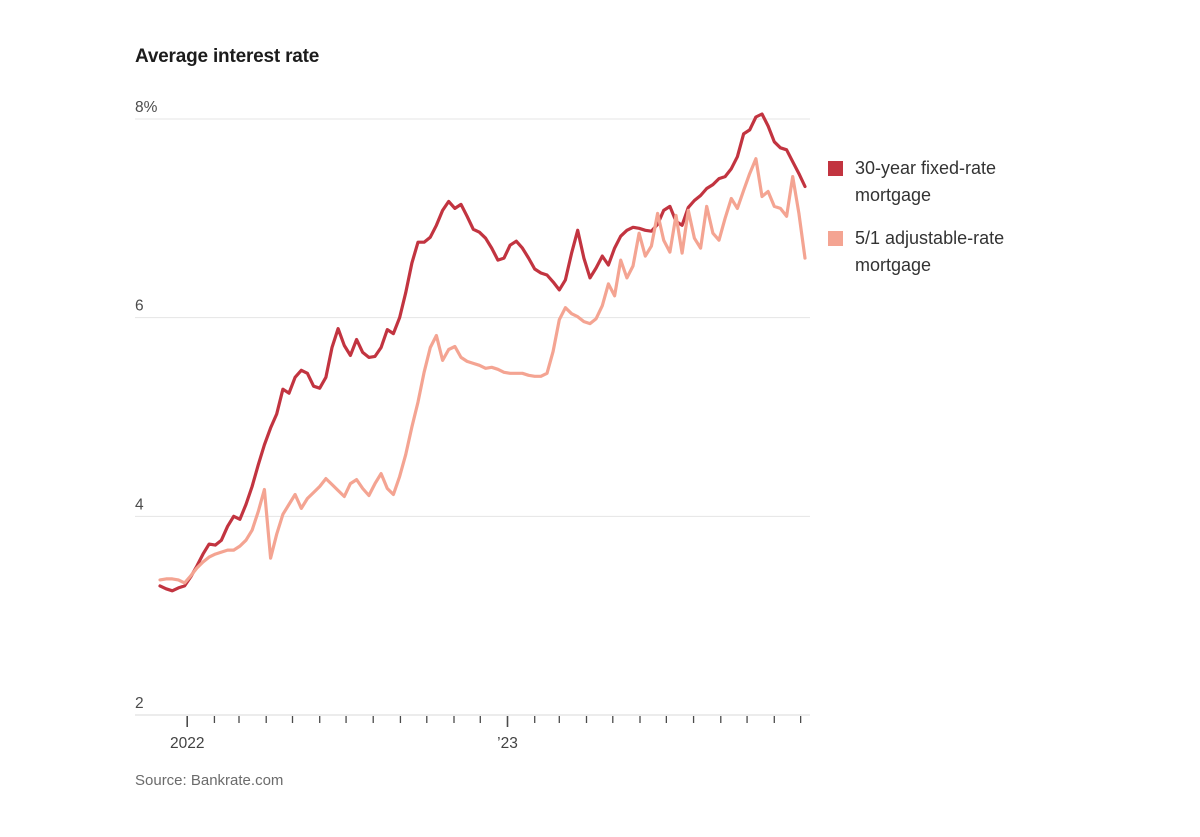  I want to click on chart-title: Average interest rate, so click(227, 56).